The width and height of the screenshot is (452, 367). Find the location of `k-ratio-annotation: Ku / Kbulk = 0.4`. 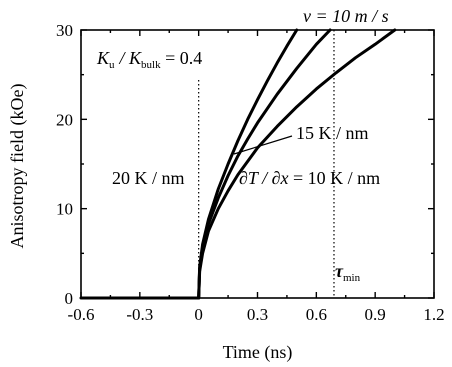

k-ratio-annotation: Ku / Kbulk = 0.4 is located at coordinates (149, 59).